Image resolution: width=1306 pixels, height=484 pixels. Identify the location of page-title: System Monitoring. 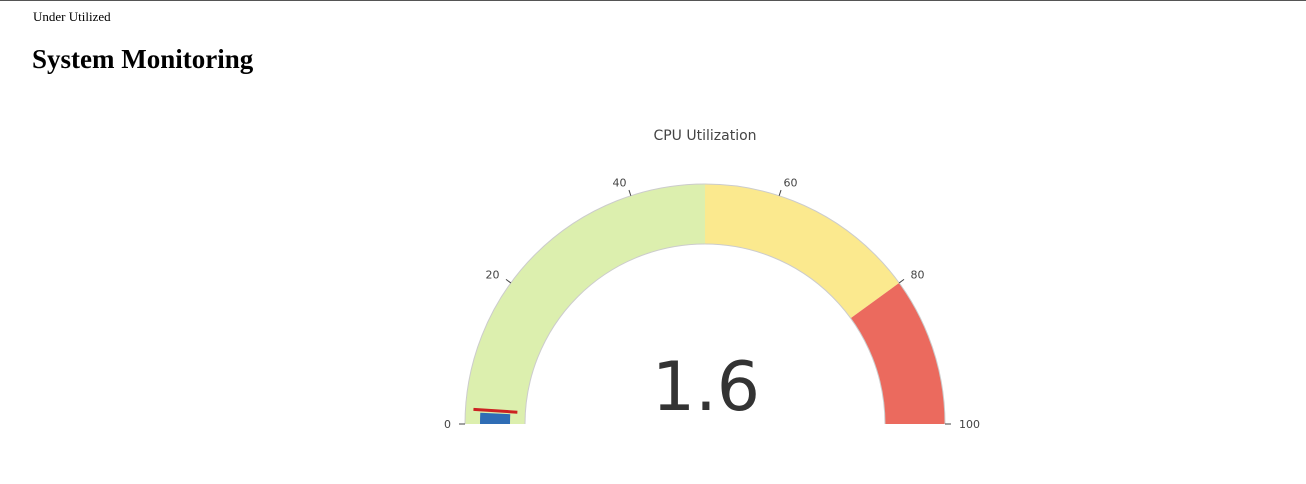
(143, 59).